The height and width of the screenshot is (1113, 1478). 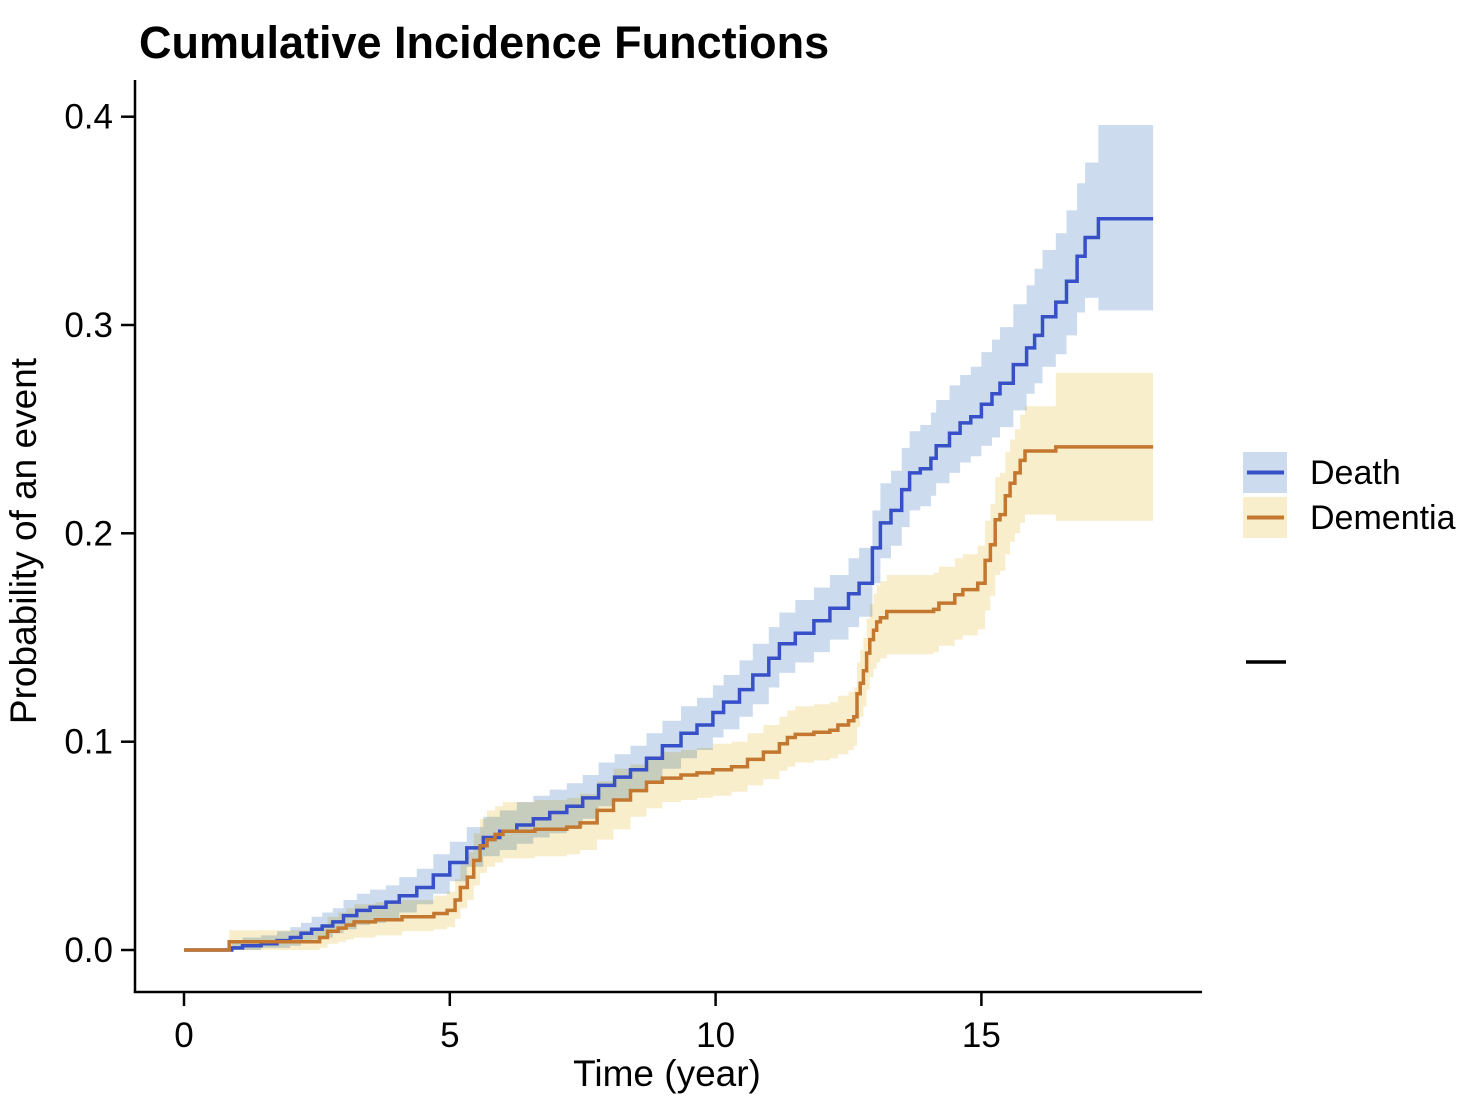 I want to click on x-tick-label: 0, so click(x=183, y=1035).